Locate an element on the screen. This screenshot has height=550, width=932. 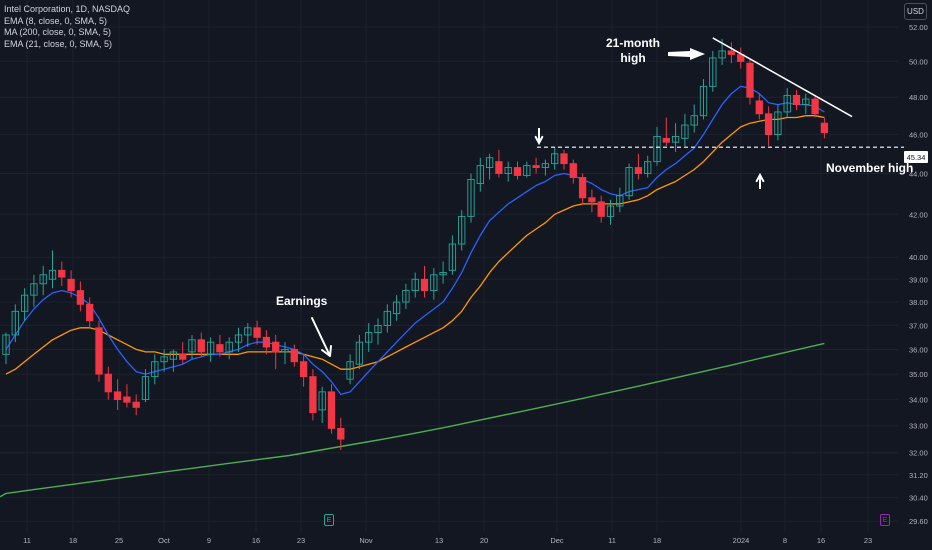
earnings-annotation: Earnings is located at coordinates (302, 301).